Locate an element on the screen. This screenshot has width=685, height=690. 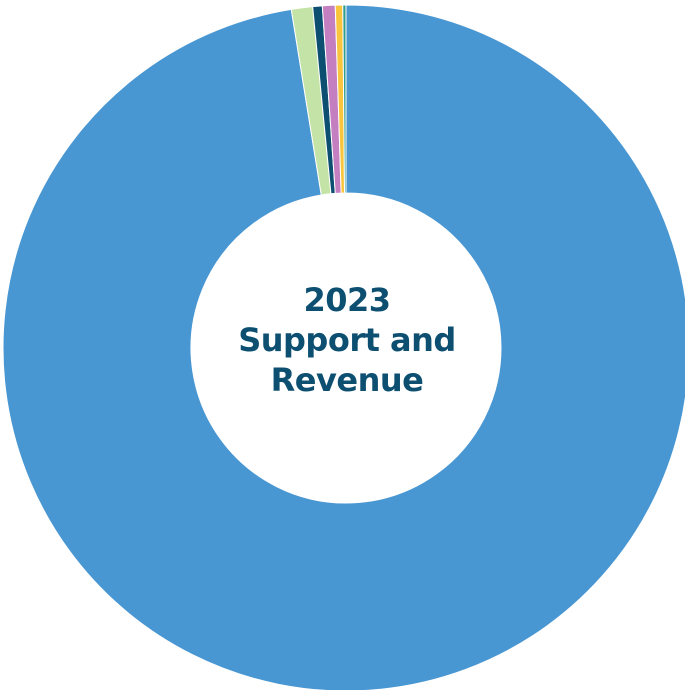
chart-title-line-3: Revenue is located at coordinates (347, 380).